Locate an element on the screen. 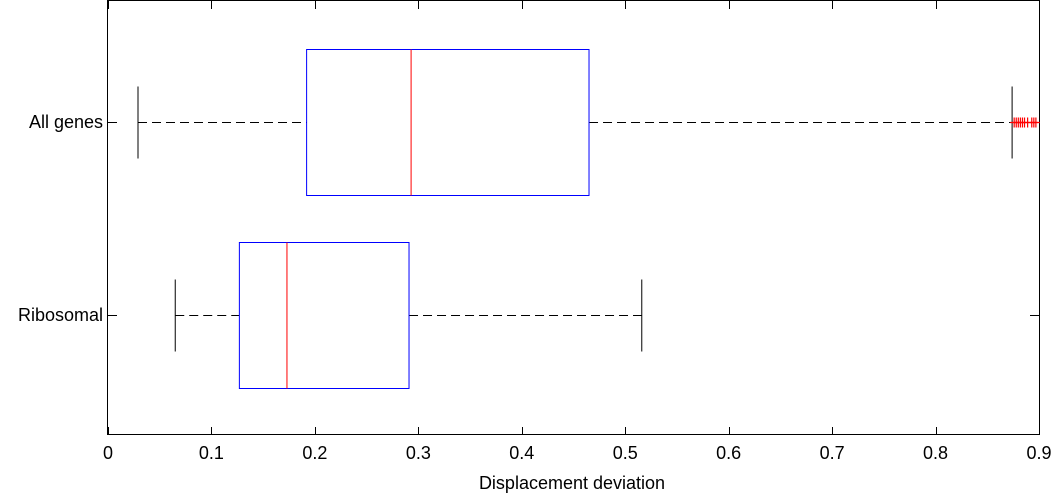 The image size is (1052, 494). x-tick-label: 0.2 is located at coordinates (314, 453).